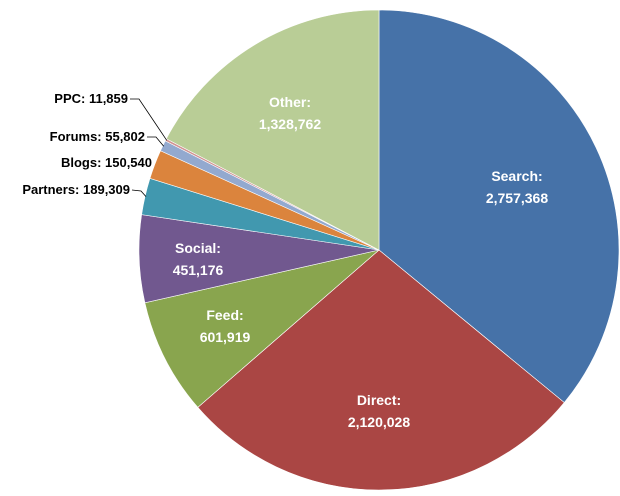 This screenshot has width=620, height=496. What do you see at coordinates (149, 119) in the screenshot?
I see `leader-line-ppc` at bounding box center [149, 119].